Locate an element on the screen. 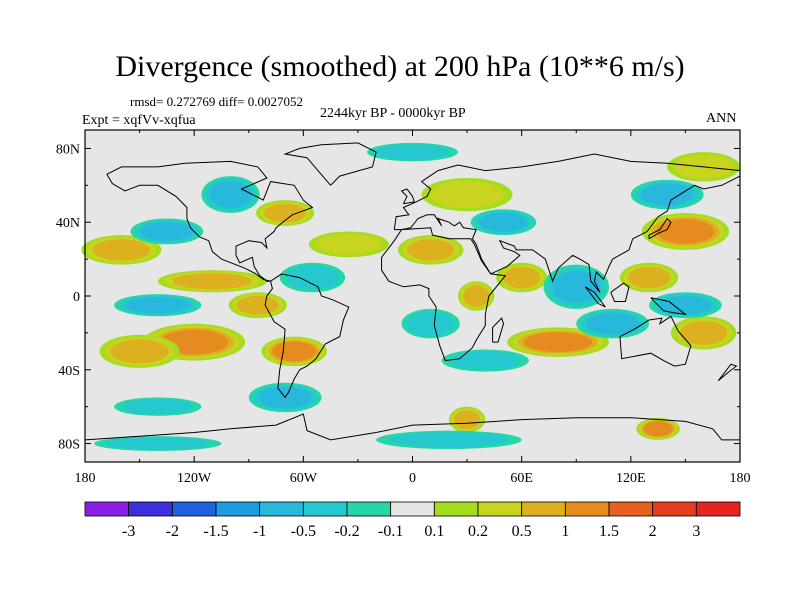  coastline-south-america is located at coordinates (307, 336).